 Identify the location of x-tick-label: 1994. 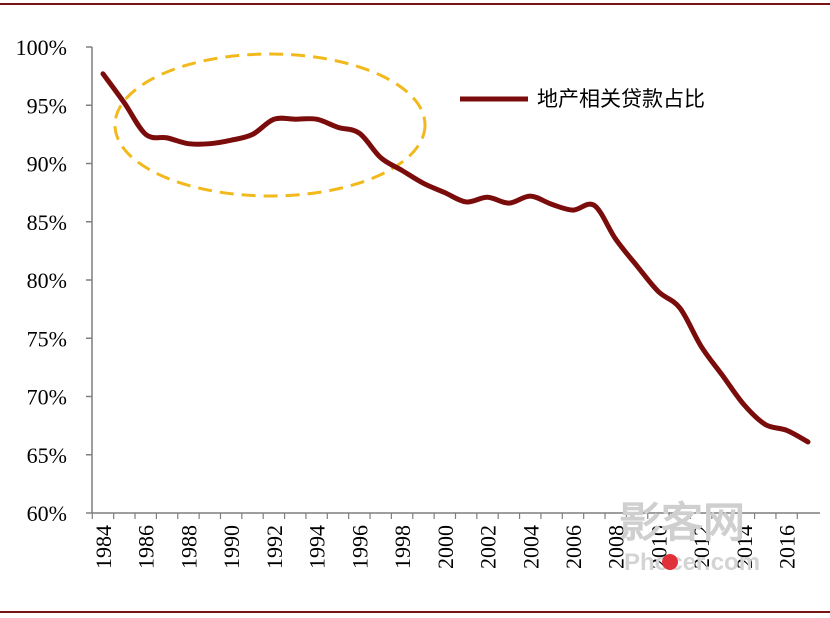
(317, 547).